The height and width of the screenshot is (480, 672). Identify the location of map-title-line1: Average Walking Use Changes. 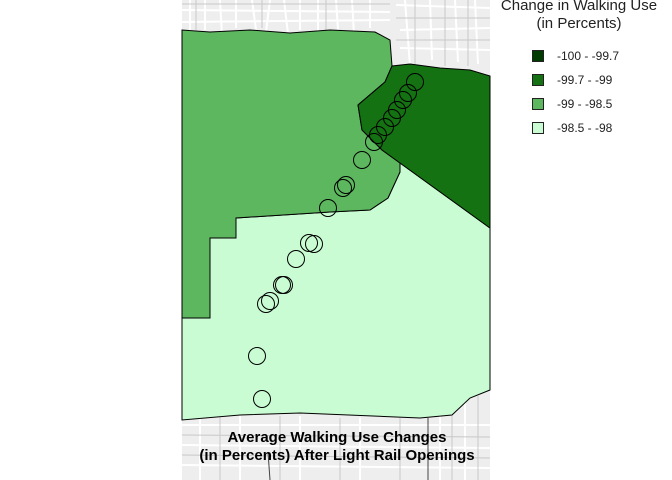
(337, 437).